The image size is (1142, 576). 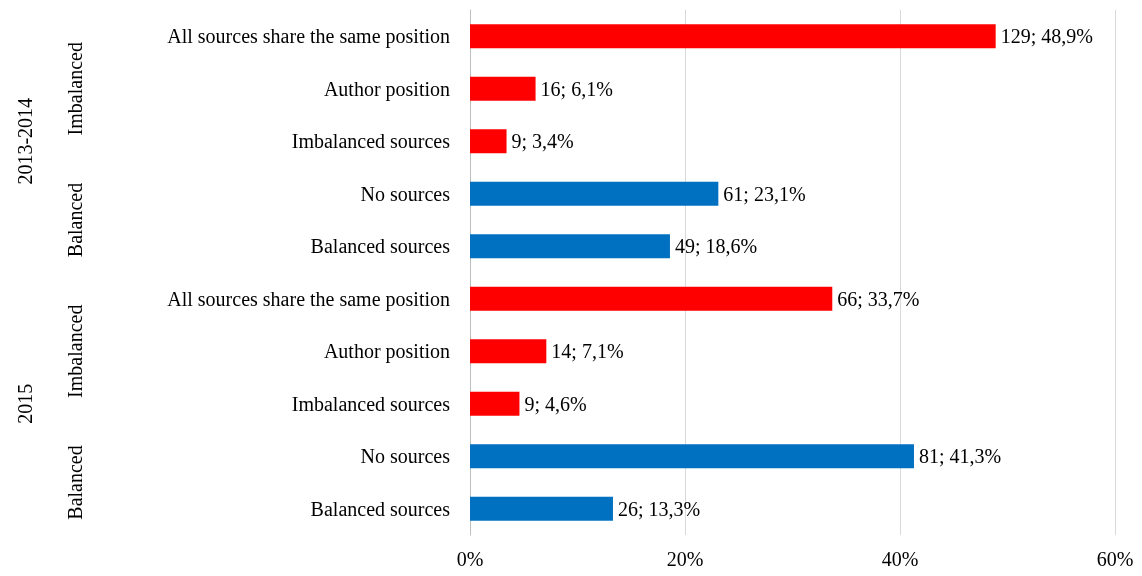 I want to click on x-tick-label: 20%, so click(x=685, y=559).